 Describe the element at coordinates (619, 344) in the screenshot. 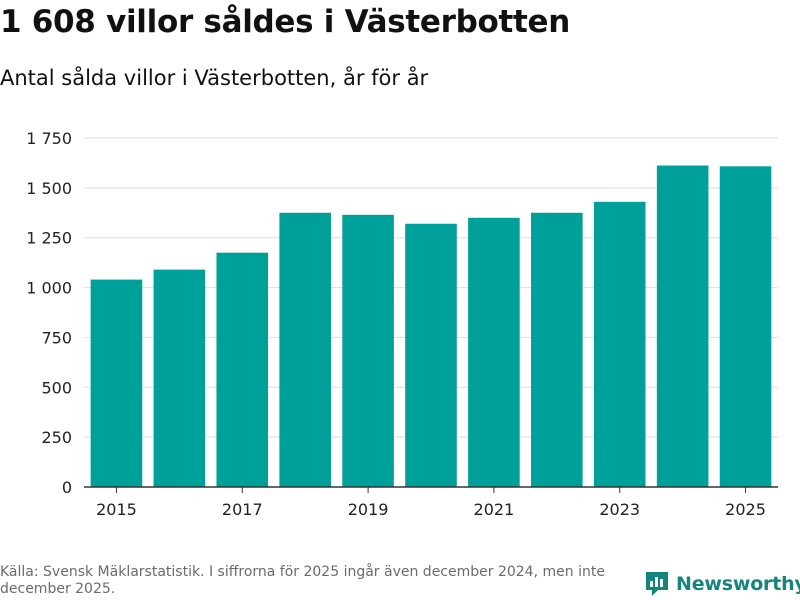

I see `bar-2023` at that location.